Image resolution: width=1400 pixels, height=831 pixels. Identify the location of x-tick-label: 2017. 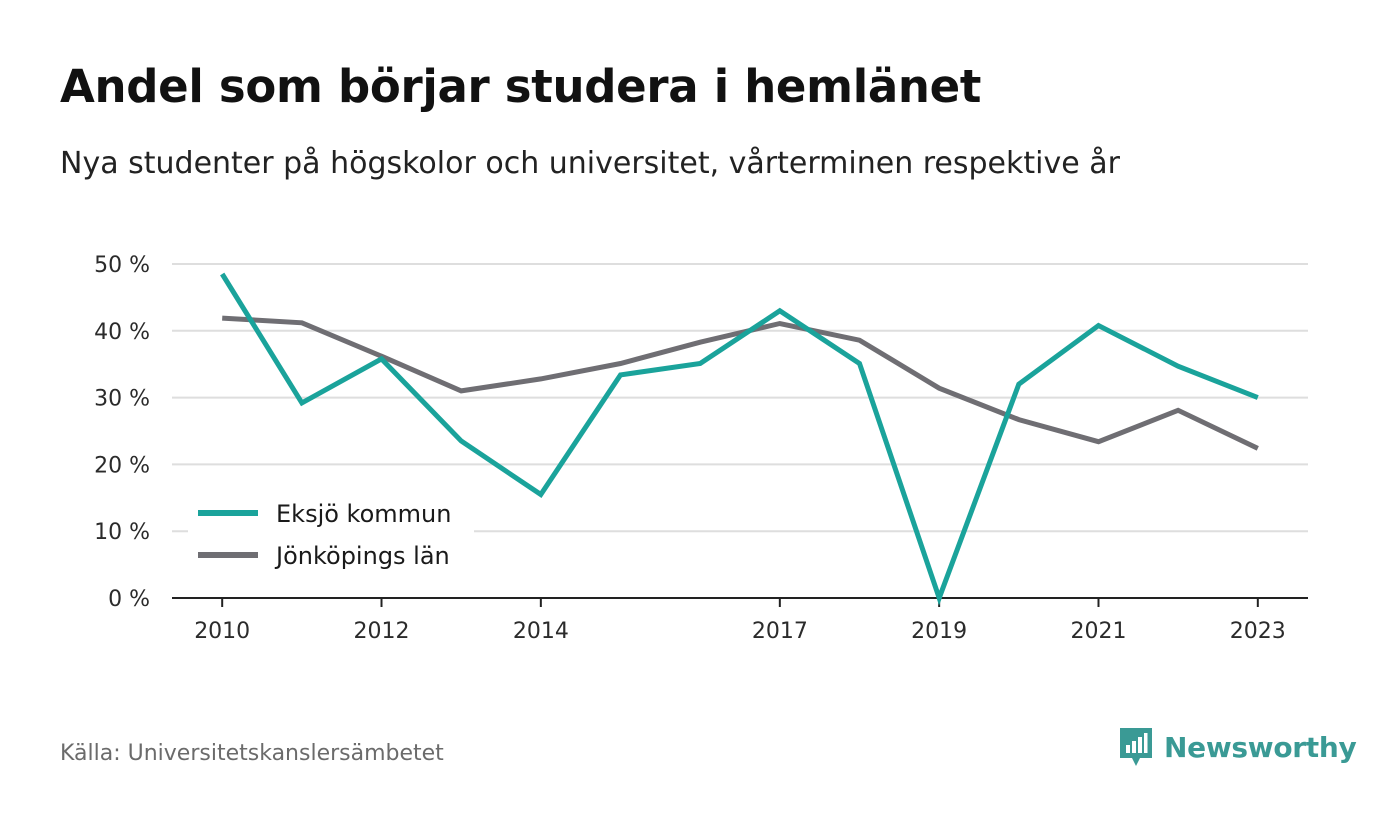
(780, 631).